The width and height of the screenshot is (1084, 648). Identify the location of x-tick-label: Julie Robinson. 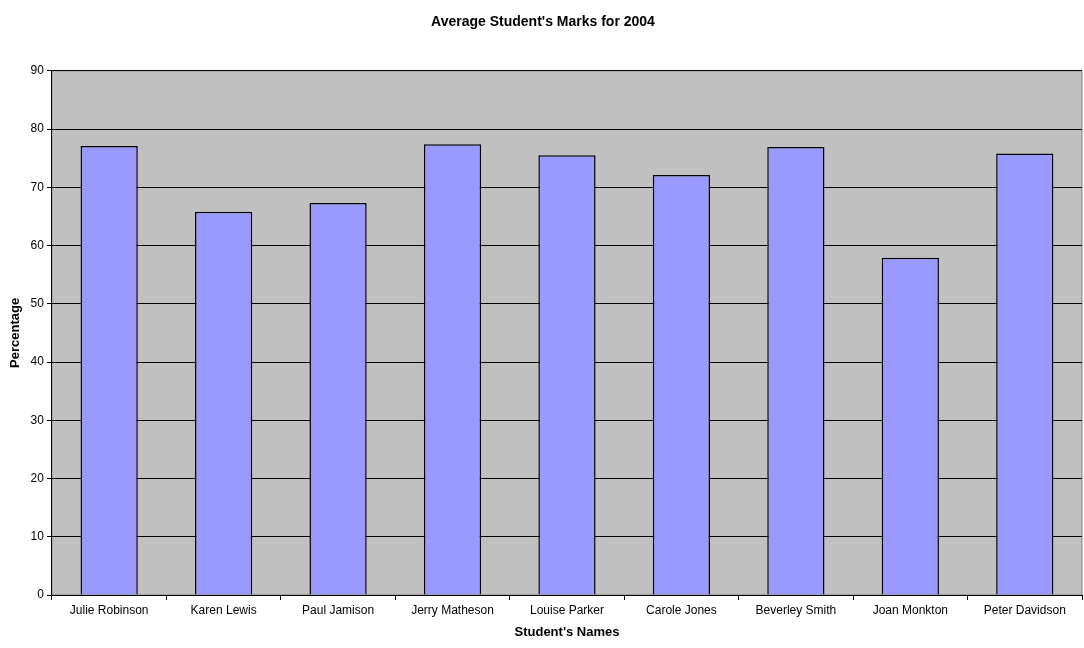
(109, 609).